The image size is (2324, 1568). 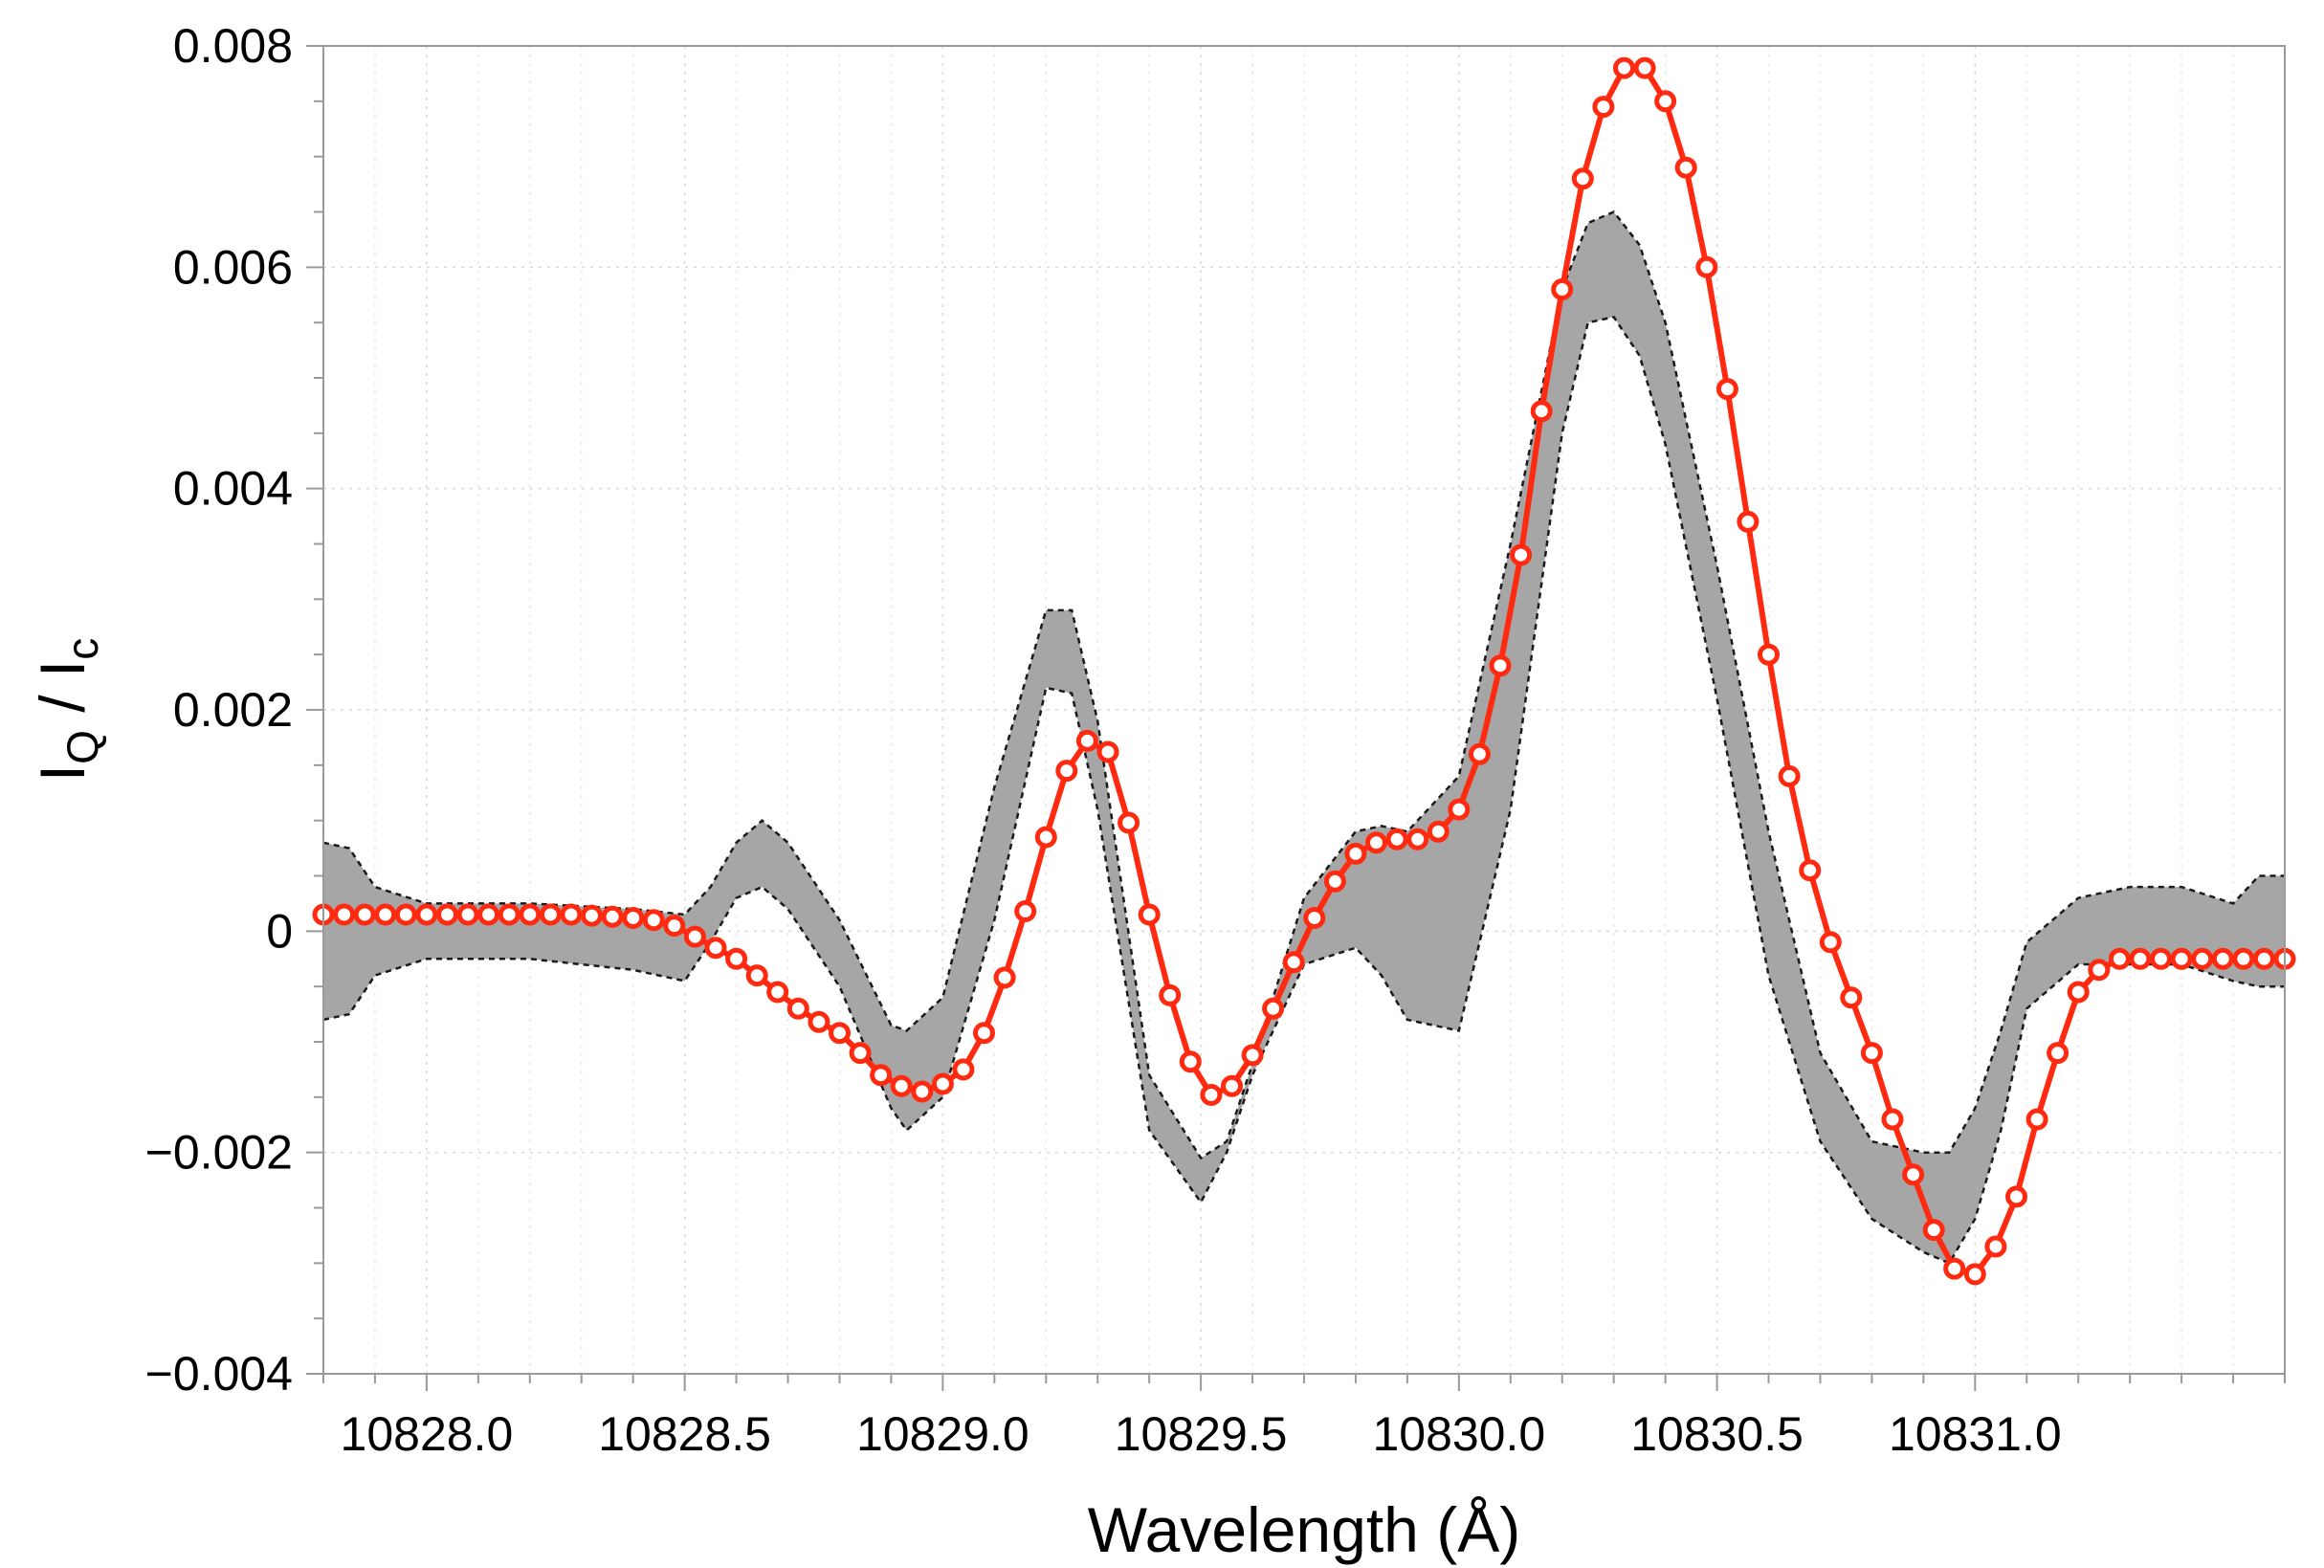 What do you see at coordinates (1304, 1529) in the screenshot?
I see `x-axis-title: Wavelength (Å)` at bounding box center [1304, 1529].